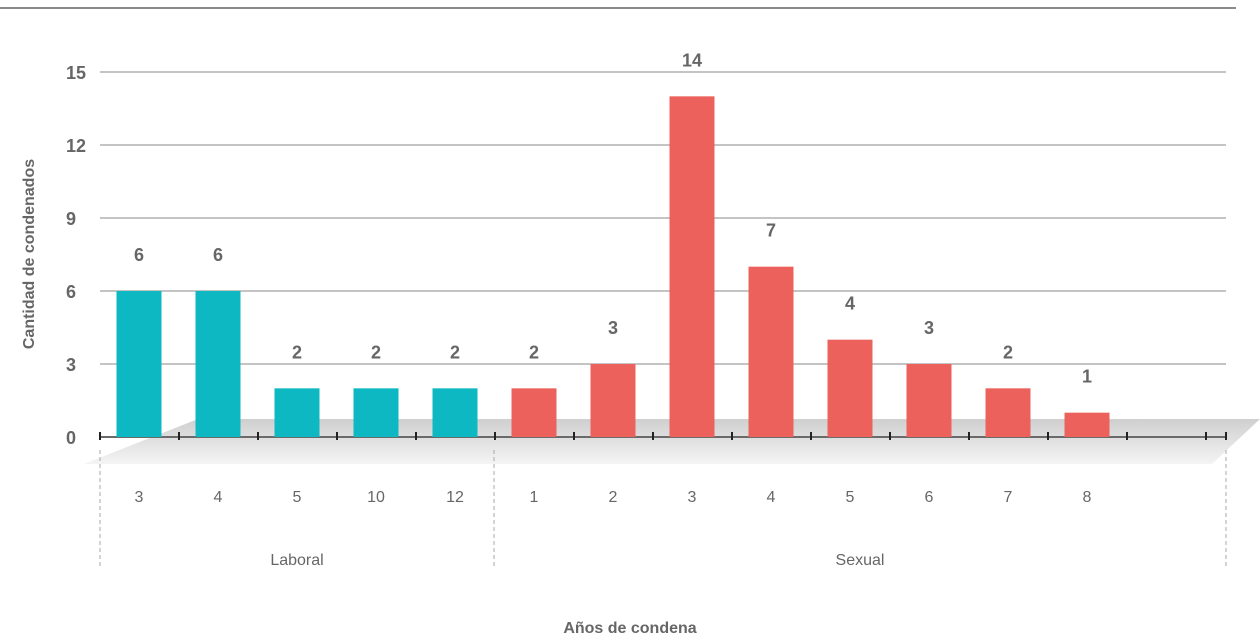  I want to click on group-label: Laboral, so click(296, 560).